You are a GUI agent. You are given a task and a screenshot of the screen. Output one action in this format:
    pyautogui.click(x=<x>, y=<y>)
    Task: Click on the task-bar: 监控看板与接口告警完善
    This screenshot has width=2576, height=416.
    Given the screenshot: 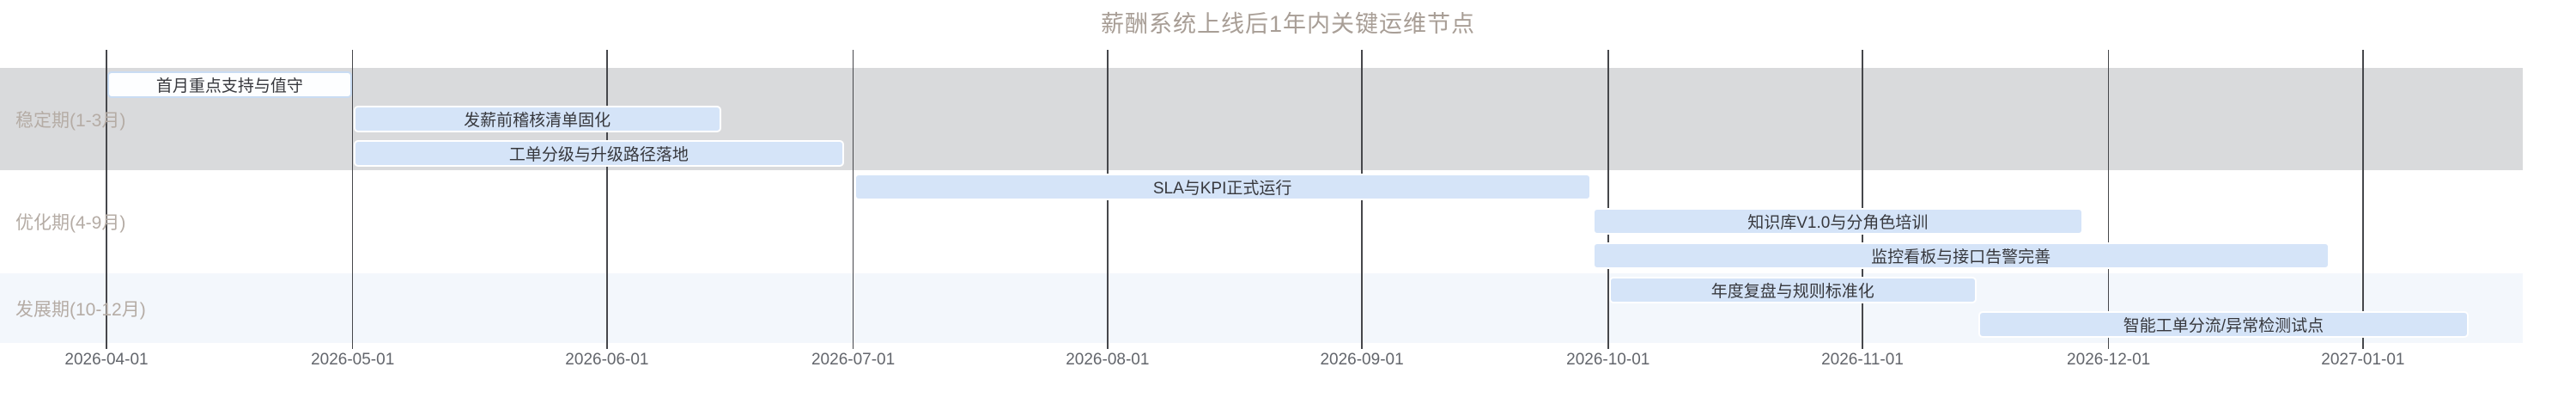 What is the action you would take?
    pyautogui.click(x=1961, y=256)
    